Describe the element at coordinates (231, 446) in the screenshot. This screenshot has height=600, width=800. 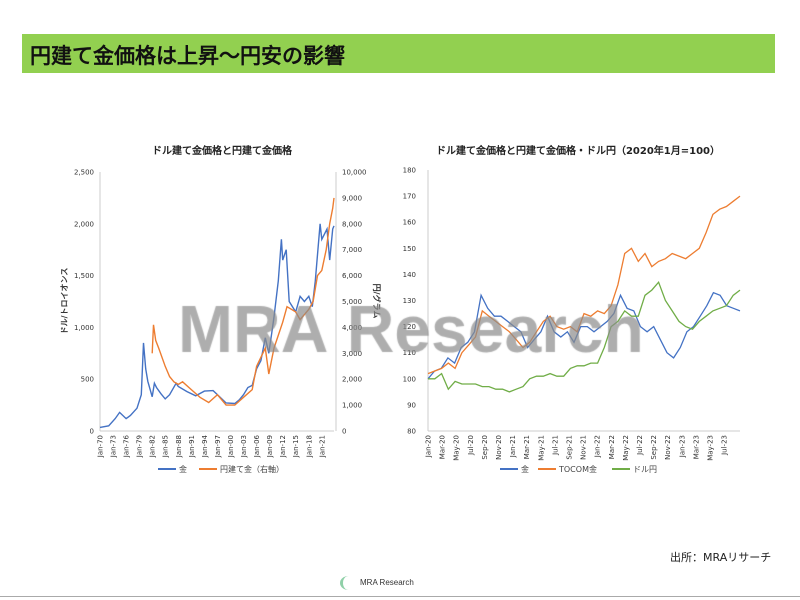
I see `x-tick-label: Jan-00` at that location.